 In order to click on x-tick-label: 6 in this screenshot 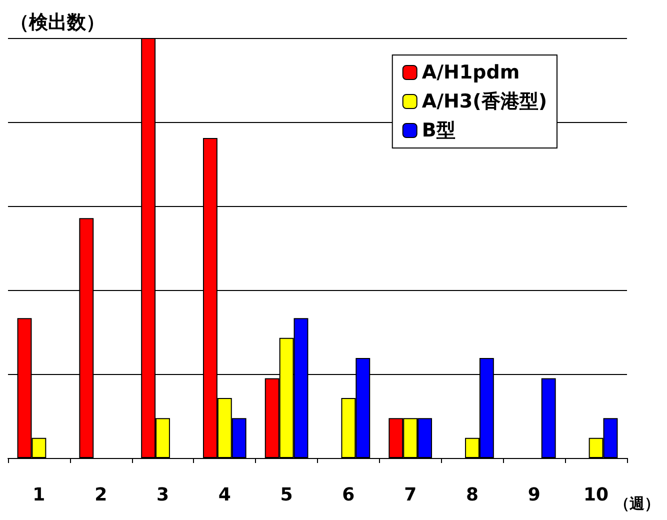, I will do `click(348, 495)`.